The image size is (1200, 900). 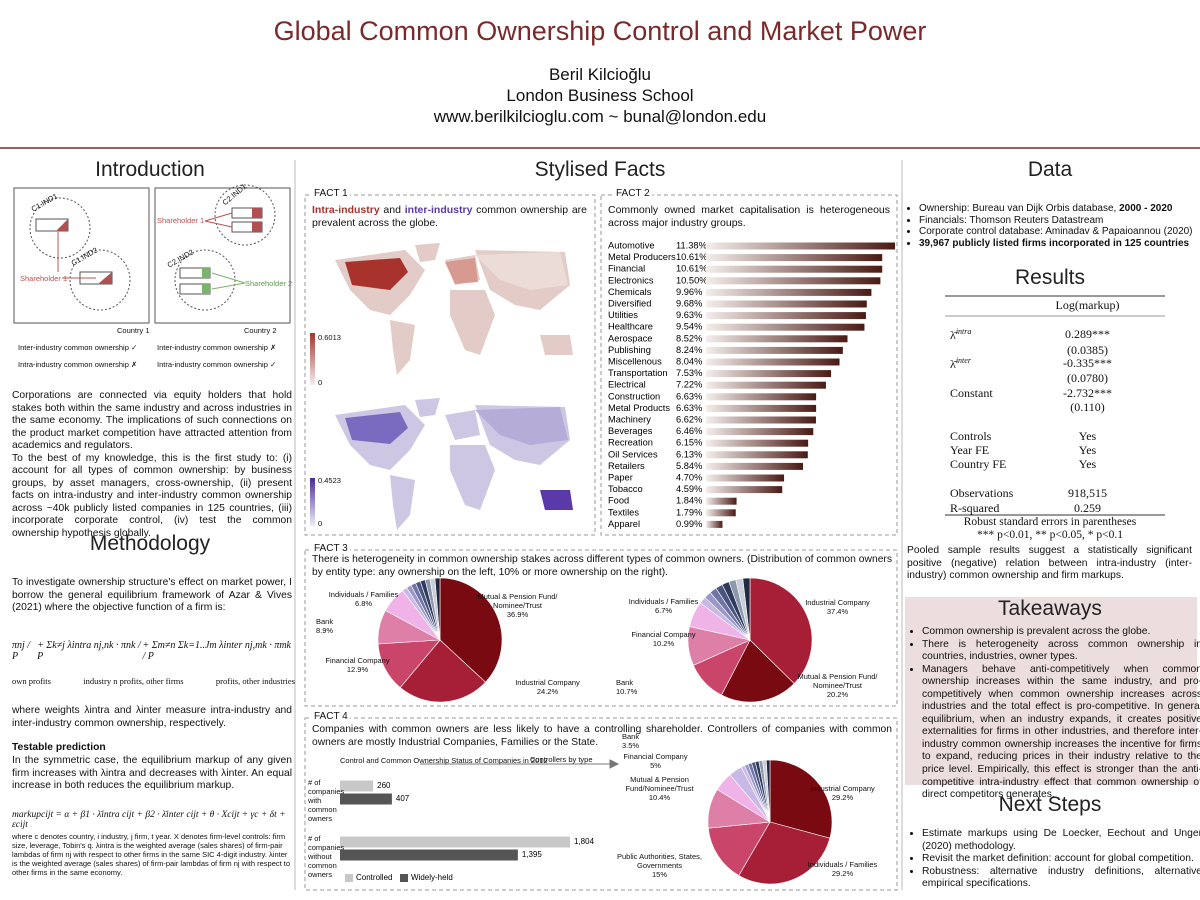 What do you see at coordinates (432, 877) in the screenshot?
I see `legend-label: Widely-held` at bounding box center [432, 877].